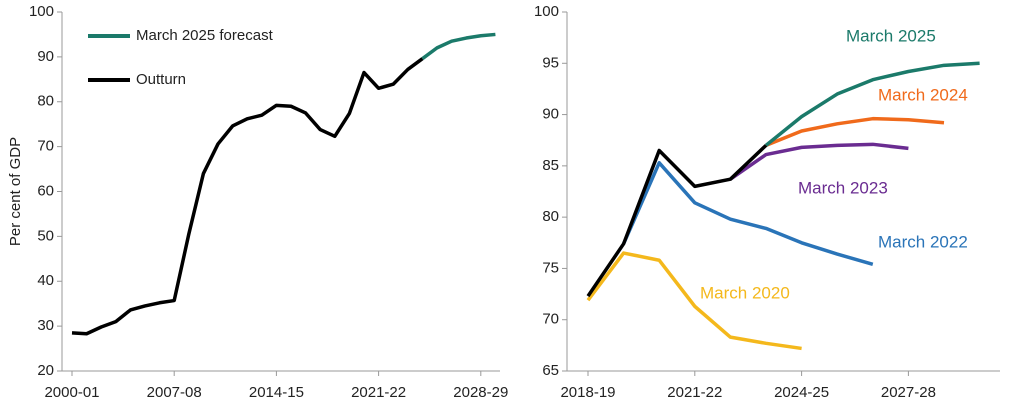 The image size is (1024, 407). What do you see at coordinates (480, 392) in the screenshot?
I see `x-tick-label: 2028-29` at bounding box center [480, 392].